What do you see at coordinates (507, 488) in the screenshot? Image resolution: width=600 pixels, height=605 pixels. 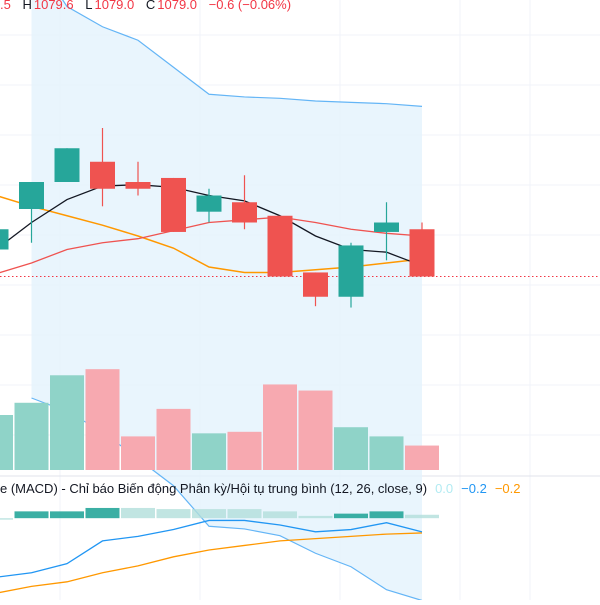 I see `macd-signal-value: −0.2` at bounding box center [507, 488].